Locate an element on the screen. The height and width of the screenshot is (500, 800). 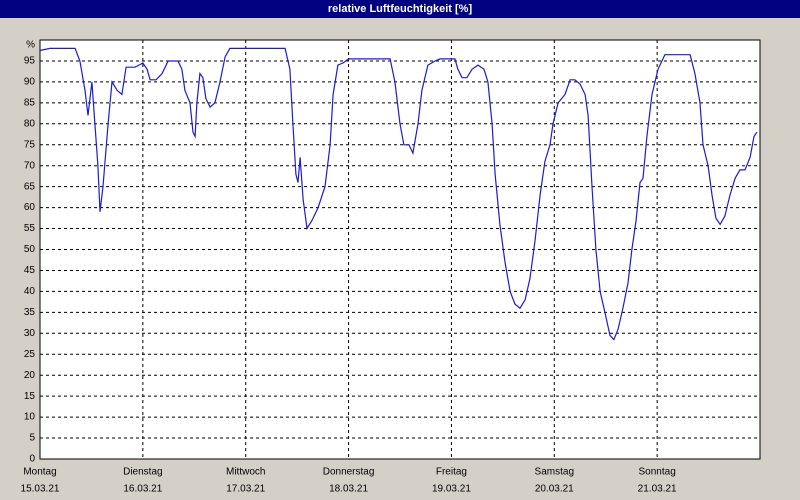
x-tick-date: 20.03.21 is located at coordinates (554, 489).